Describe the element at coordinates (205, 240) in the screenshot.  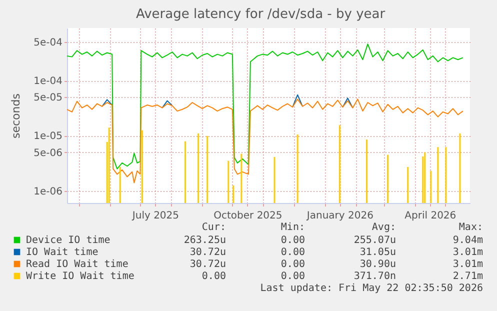
I see `text: 263.25u` at that location.